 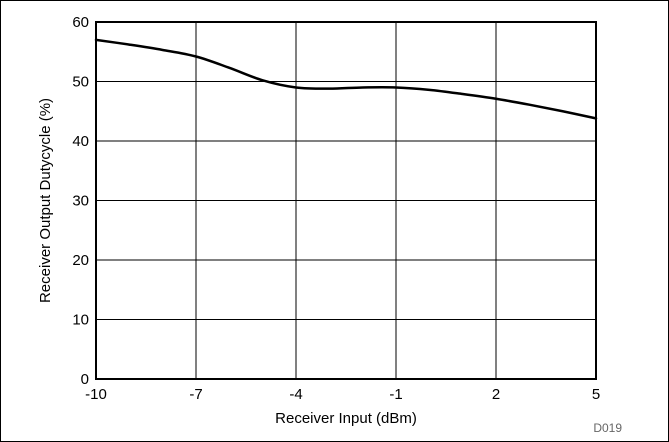 I want to click on series-line, so click(x=346, y=79).